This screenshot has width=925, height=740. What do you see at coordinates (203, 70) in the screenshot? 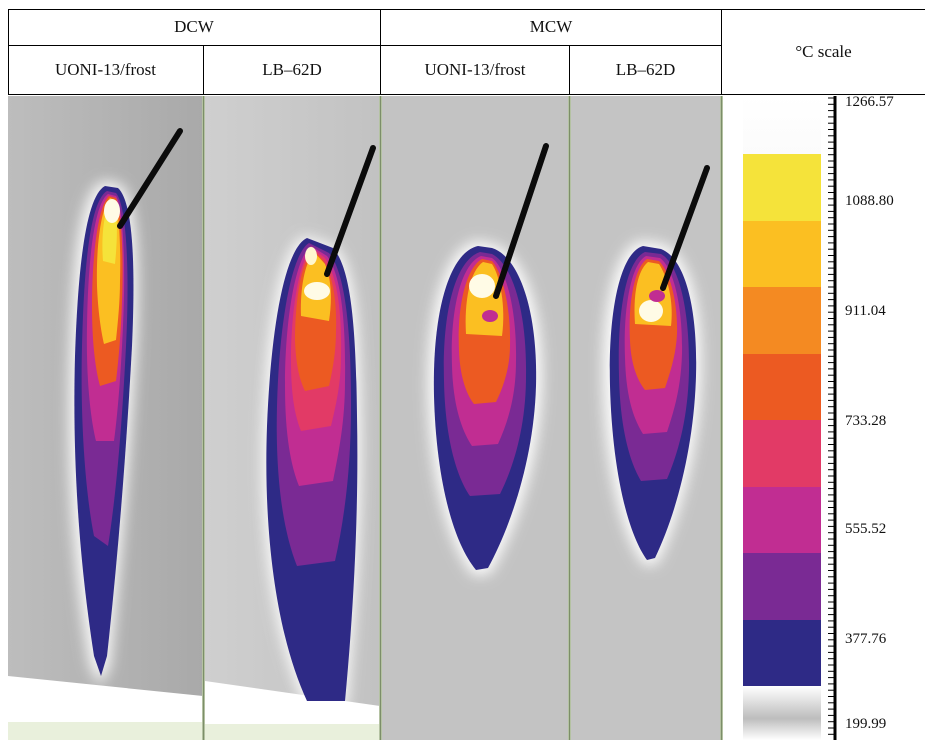
I see `table-divider-dcw-sub` at bounding box center [203, 70].